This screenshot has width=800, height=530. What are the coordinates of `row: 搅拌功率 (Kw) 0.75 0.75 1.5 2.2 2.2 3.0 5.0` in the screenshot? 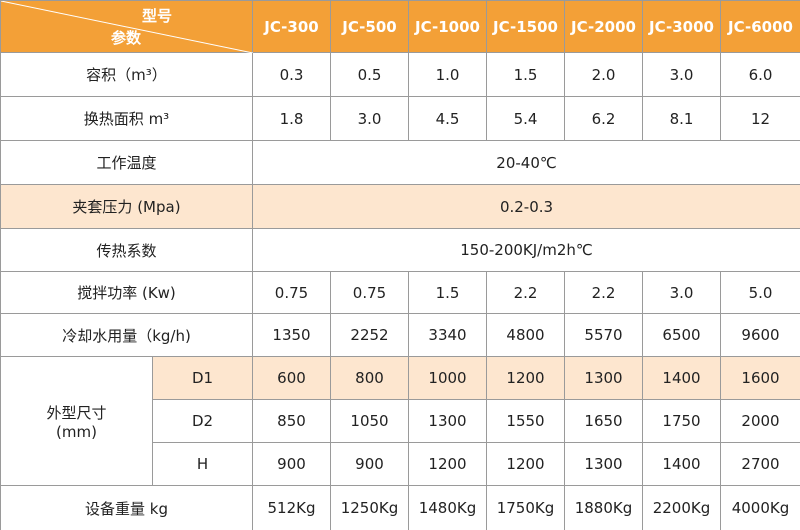 It's located at (400, 292).